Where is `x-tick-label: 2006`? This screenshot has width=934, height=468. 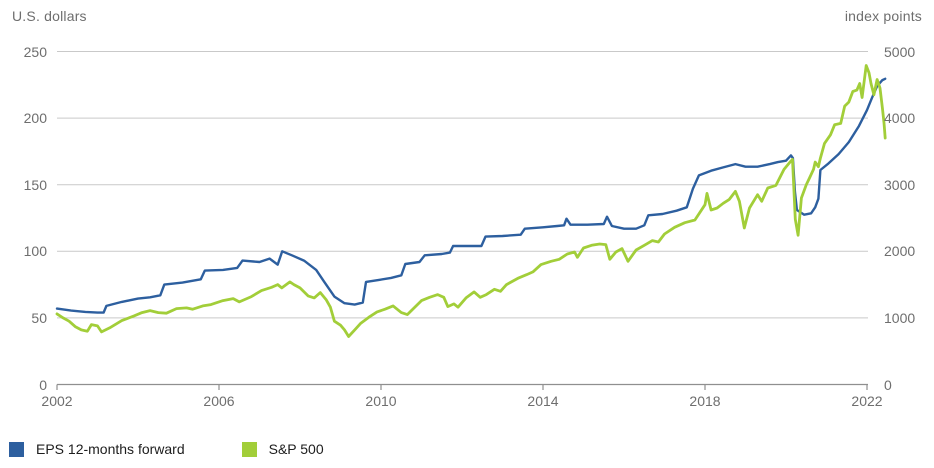 x-tick-label: 2006 is located at coordinates (219, 401).